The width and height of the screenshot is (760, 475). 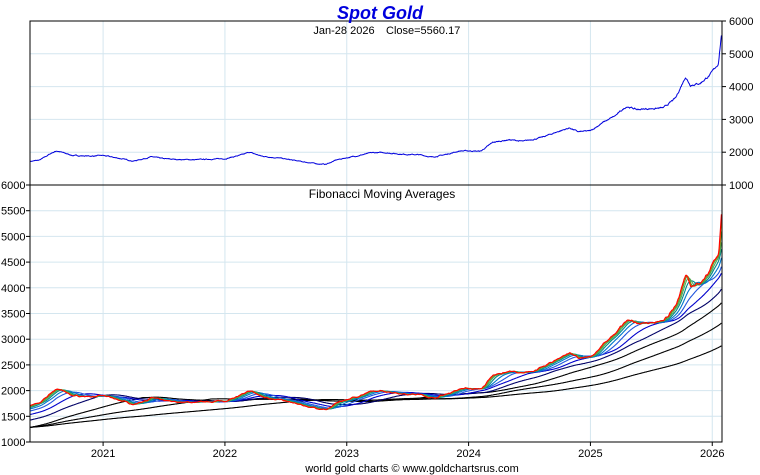 I want to click on bottom-y-tick-label: 1500, so click(x=13, y=417).